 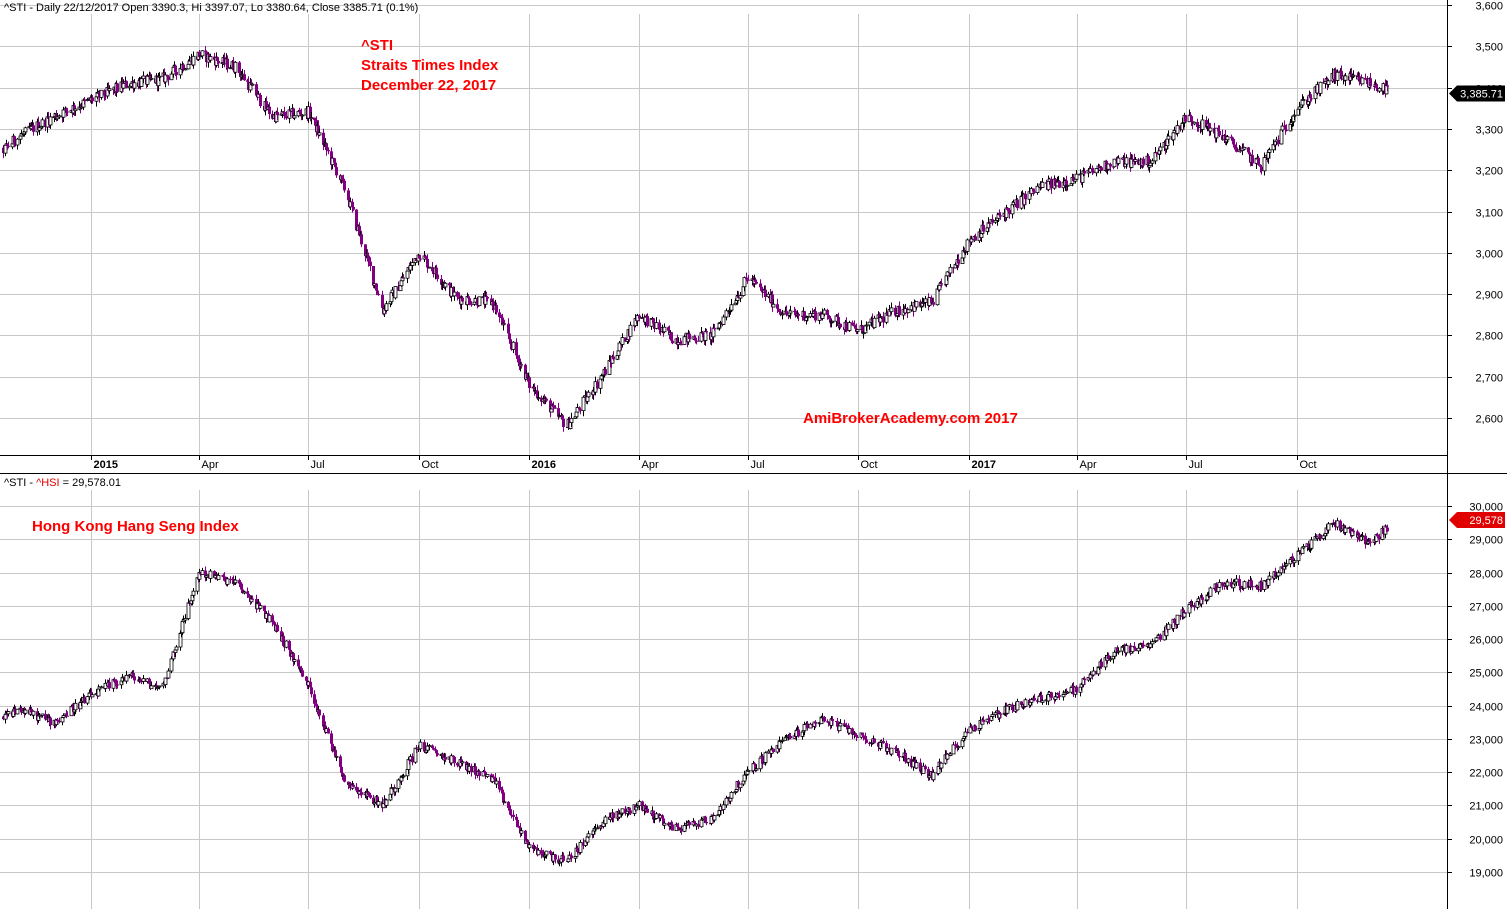 What do you see at coordinates (544, 465) in the screenshot?
I see `x-tick-label: 2016` at bounding box center [544, 465].